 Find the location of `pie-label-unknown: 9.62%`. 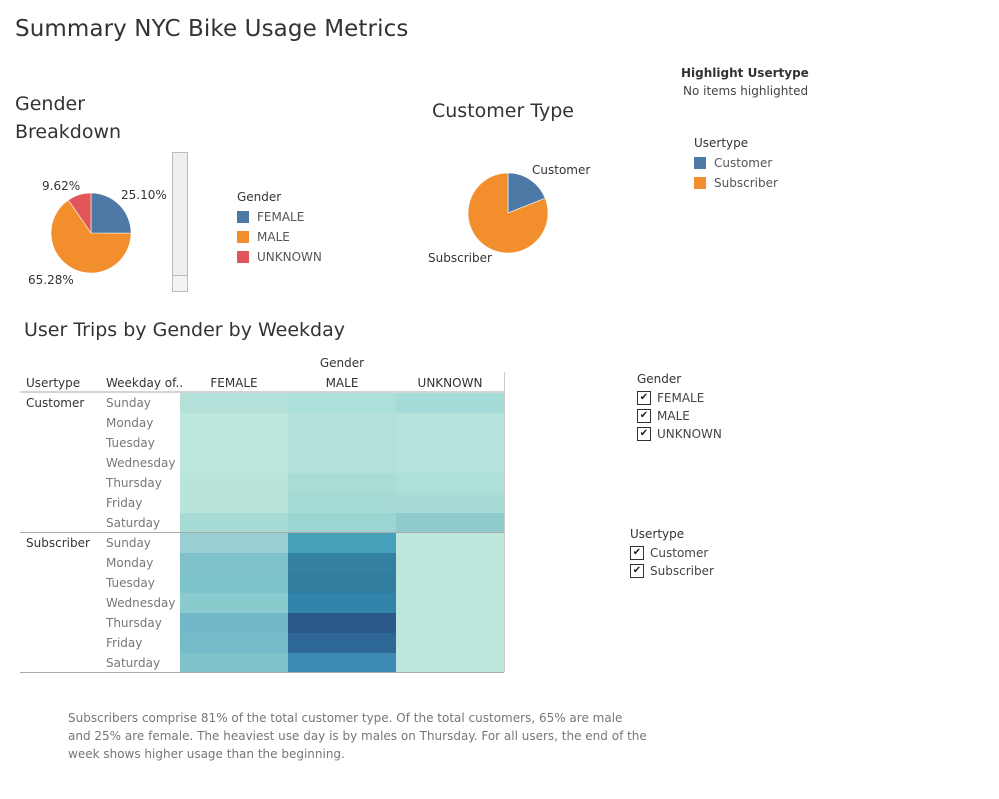

pie-label-unknown: 9.62% is located at coordinates (61, 186).